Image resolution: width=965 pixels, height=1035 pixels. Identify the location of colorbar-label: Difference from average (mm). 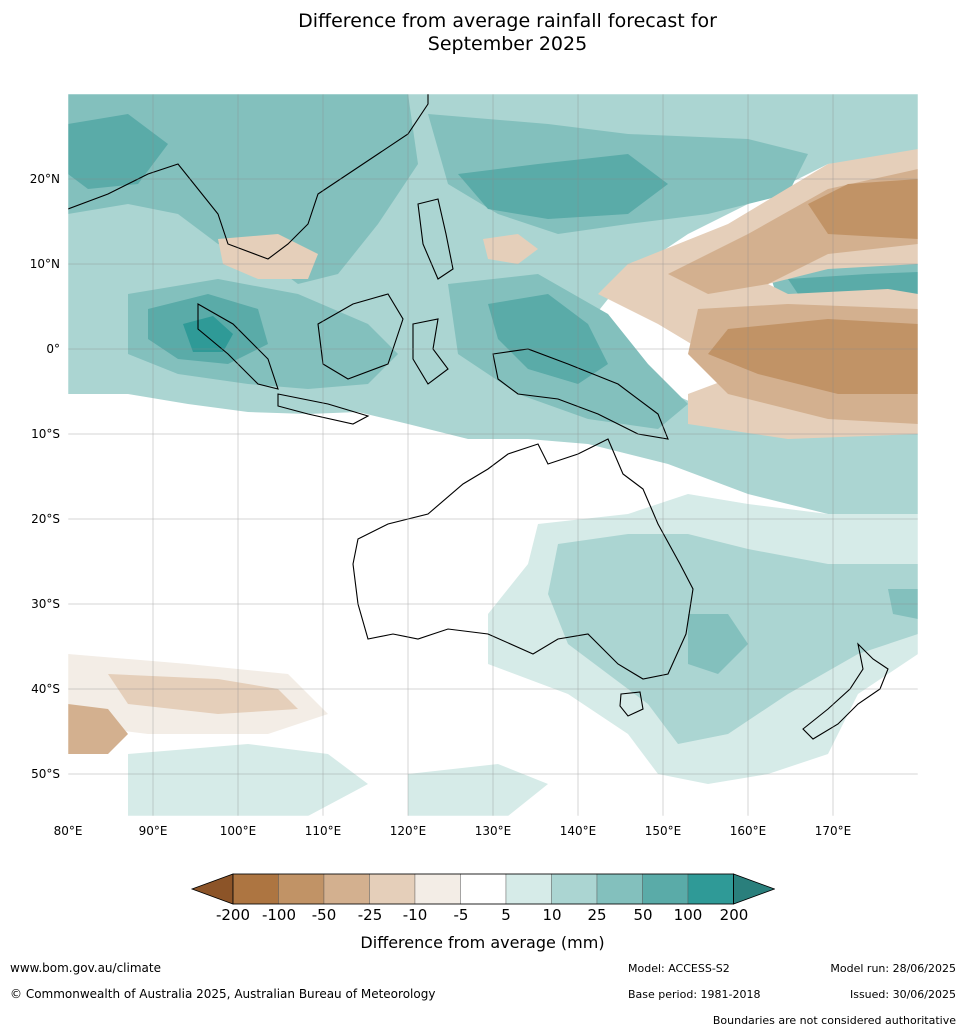
(482, 942).